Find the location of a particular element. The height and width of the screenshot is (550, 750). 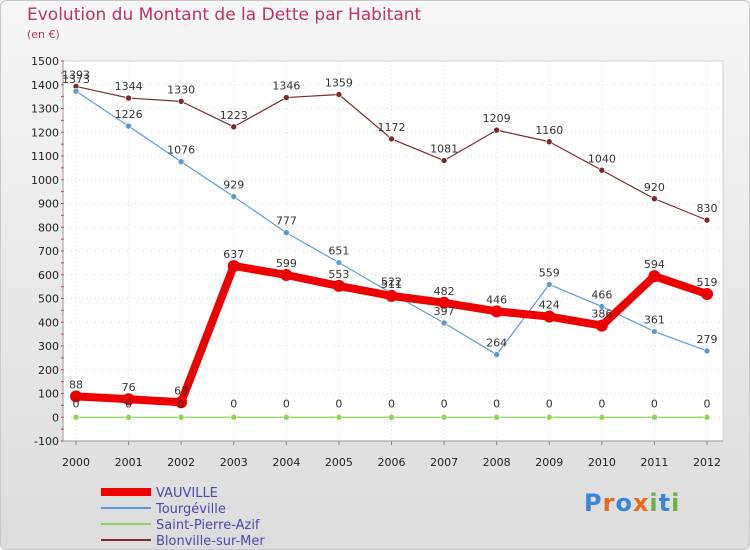

legend-label-saint-pierre-azif: Saint-Pierre-Azif is located at coordinates (208, 525).